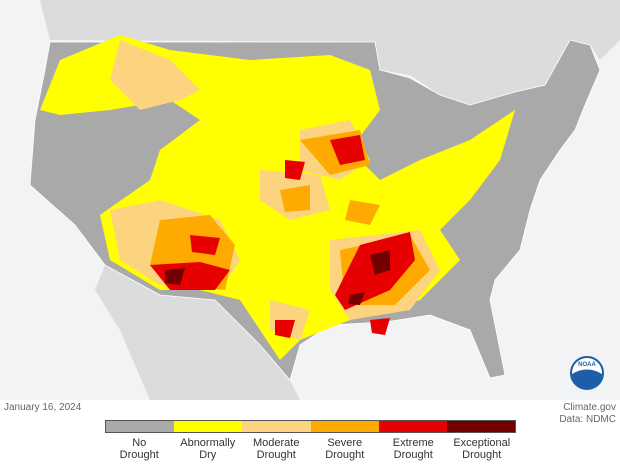 This screenshot has width=620, height=464. I want to click on legend-item: Exceptional Drought, so click(482, 449).